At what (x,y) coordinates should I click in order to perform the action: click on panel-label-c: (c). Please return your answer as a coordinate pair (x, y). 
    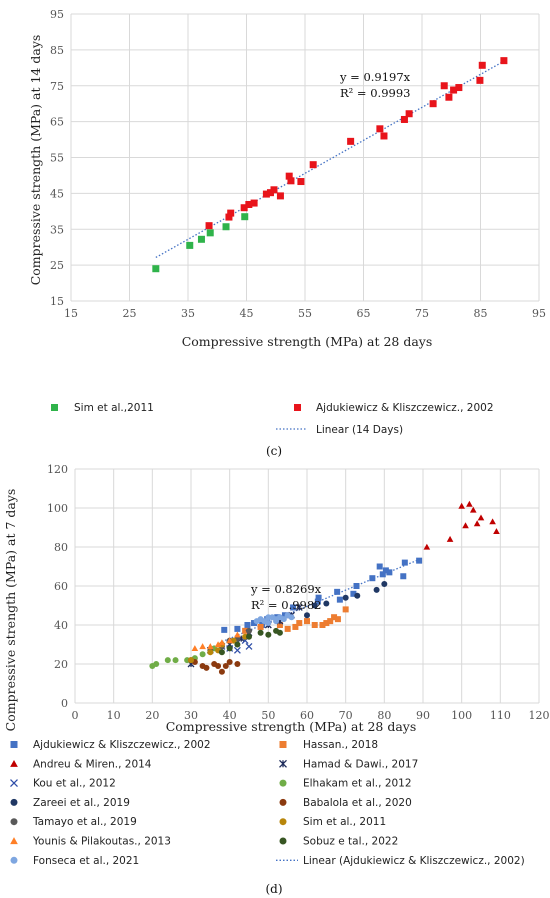
    Looking at the image, I should click on (274, 451).